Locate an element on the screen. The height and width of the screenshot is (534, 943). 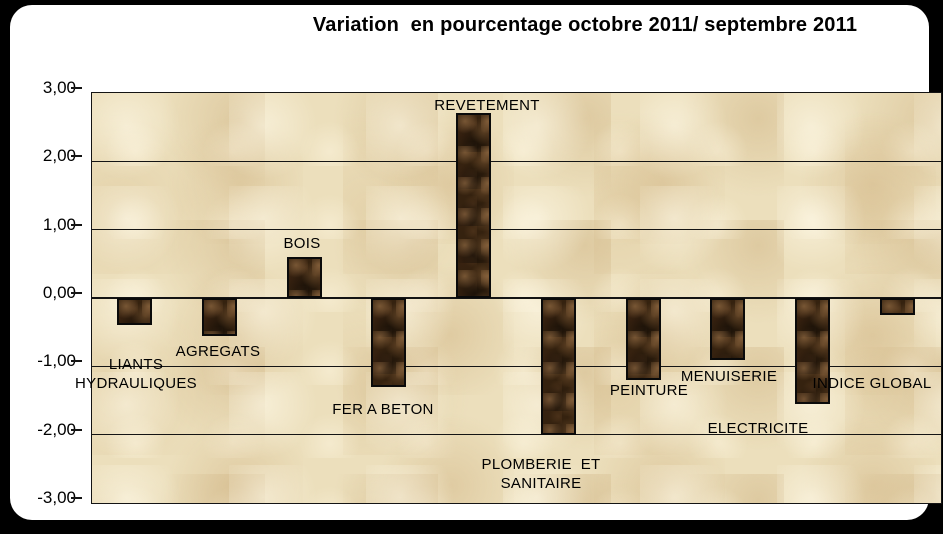
bar-menuiserie is located at coordinates (727, 329).